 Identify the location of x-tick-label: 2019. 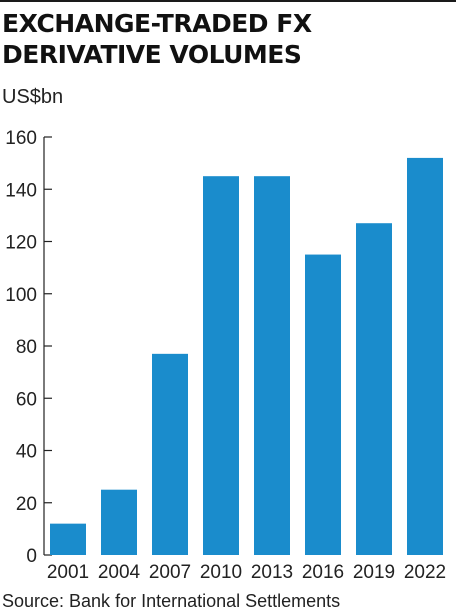
(374, 572).